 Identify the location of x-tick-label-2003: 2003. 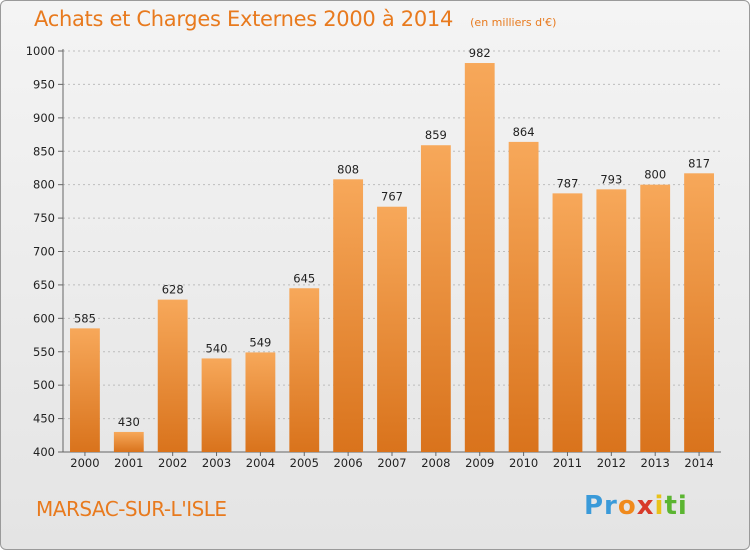
(216, 463).